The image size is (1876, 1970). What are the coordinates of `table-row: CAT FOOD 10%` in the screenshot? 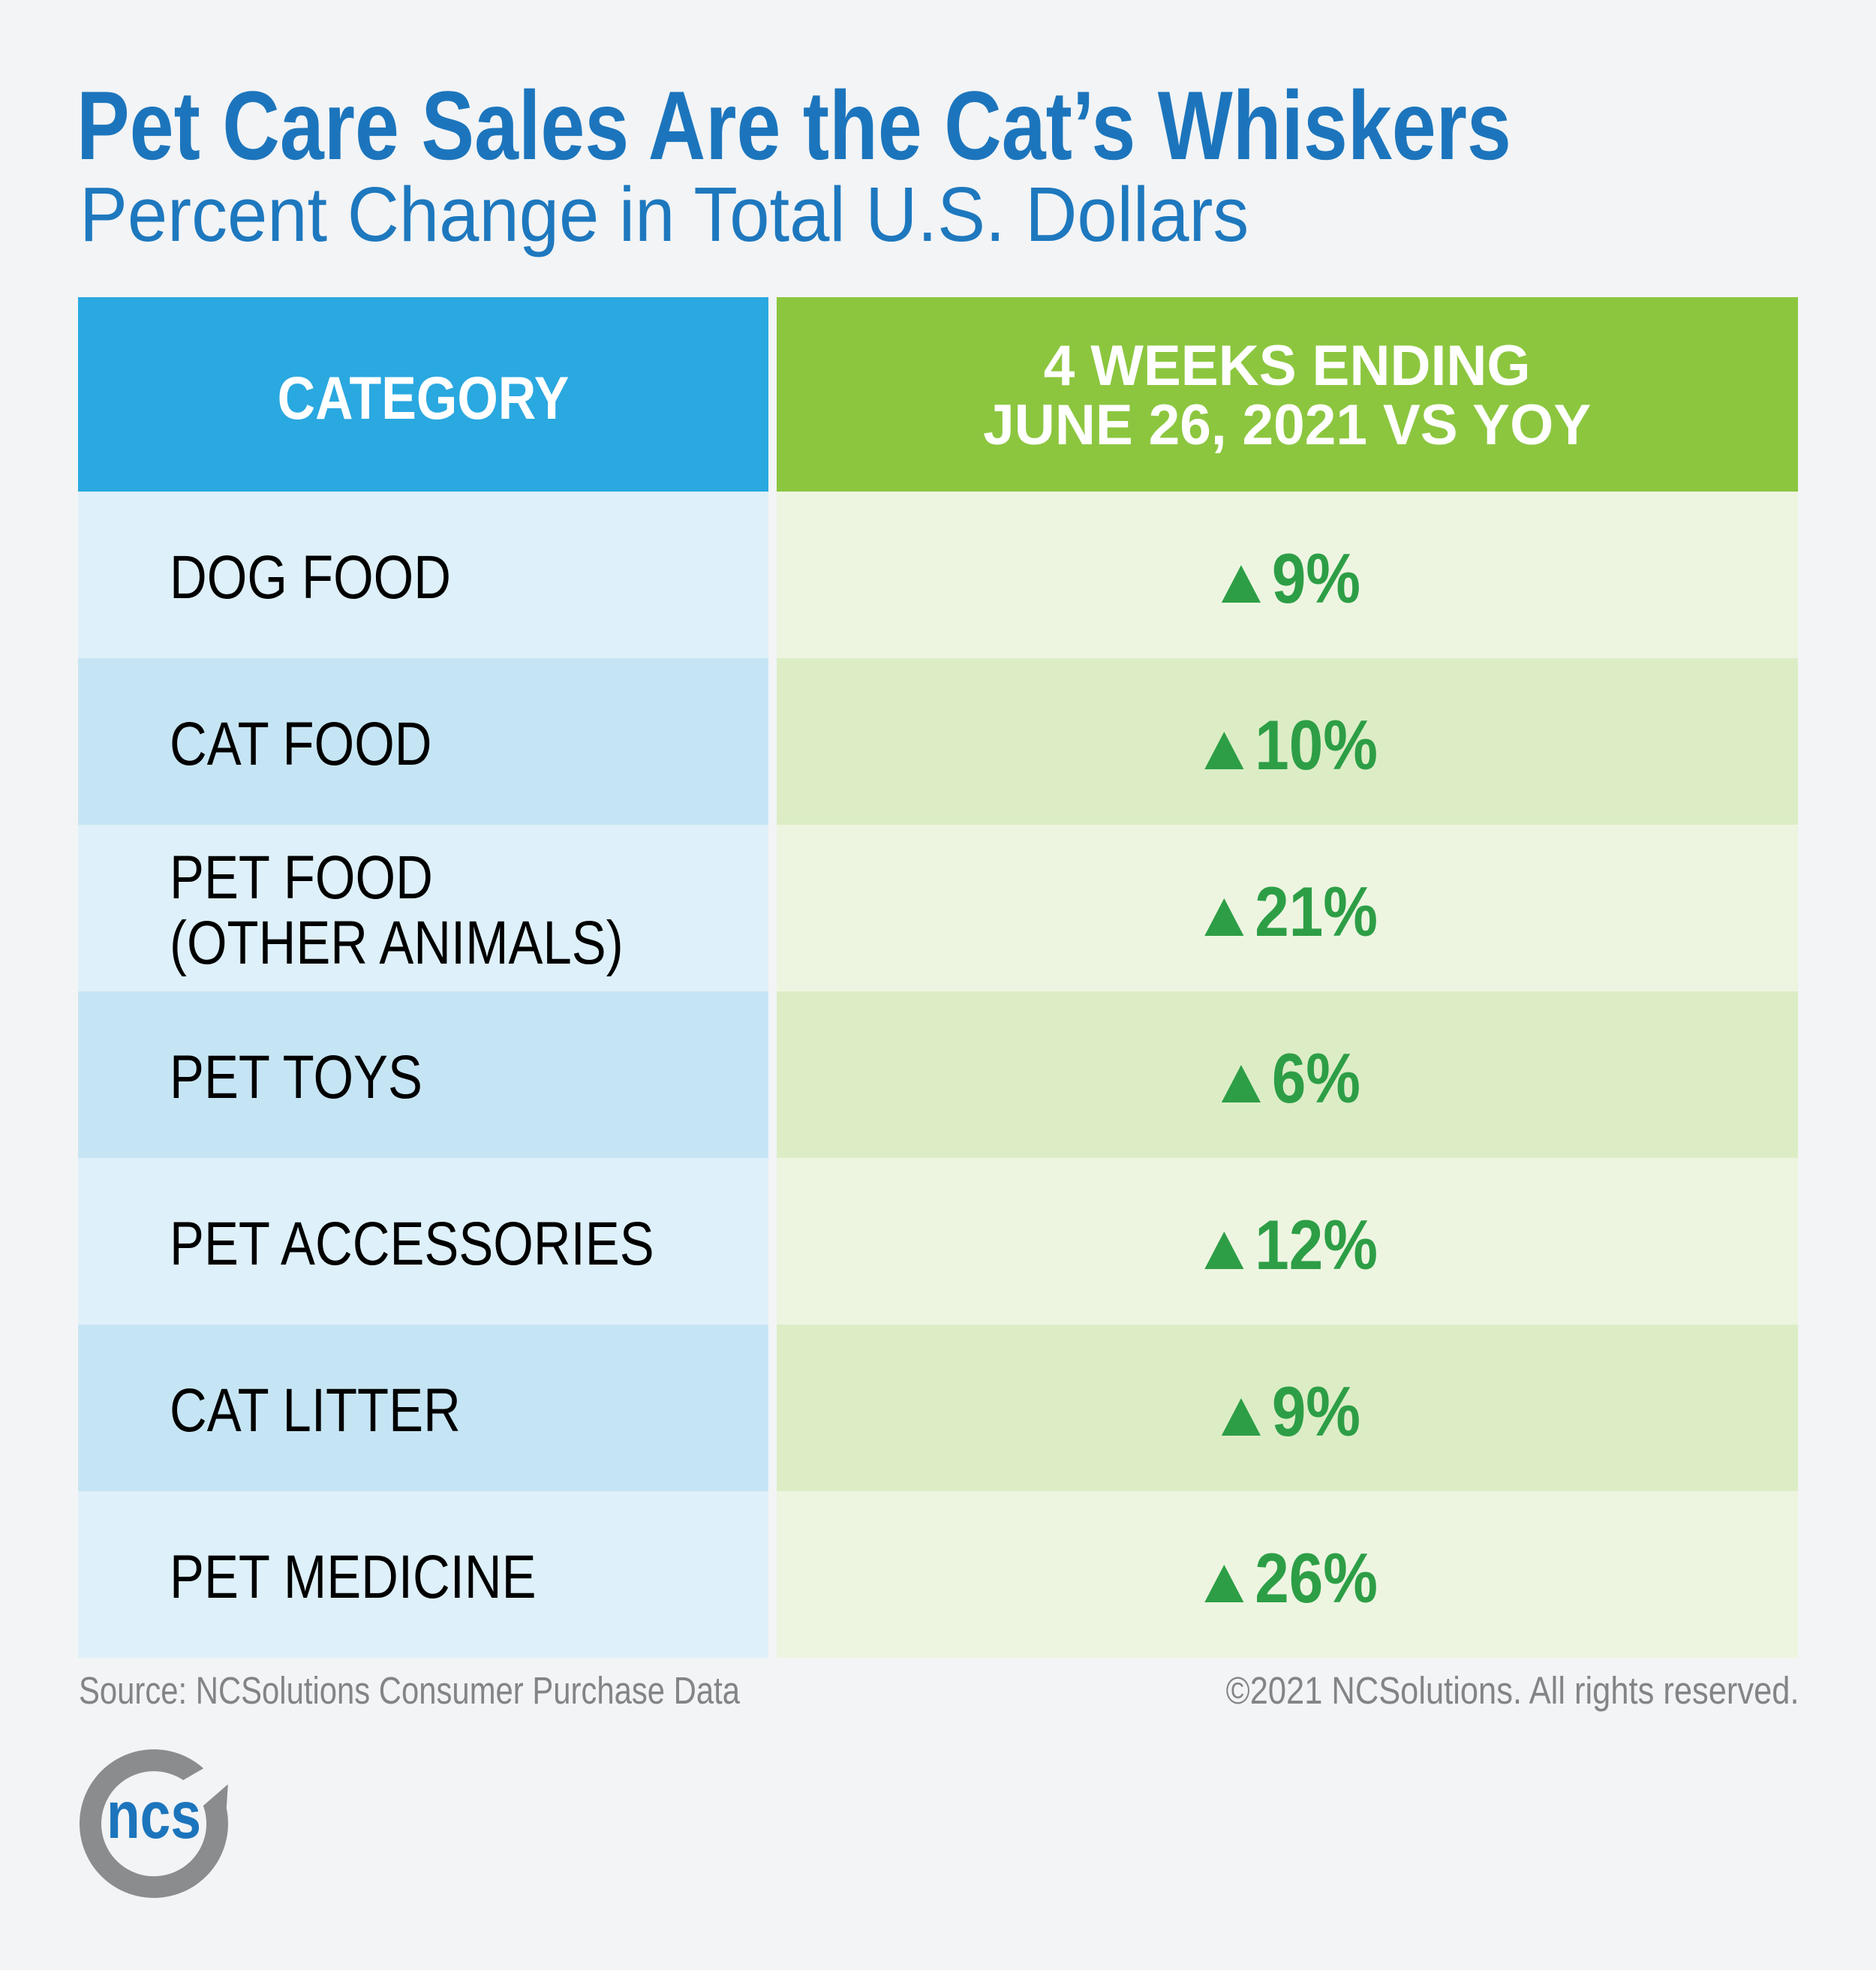 It's located at (938, 741).